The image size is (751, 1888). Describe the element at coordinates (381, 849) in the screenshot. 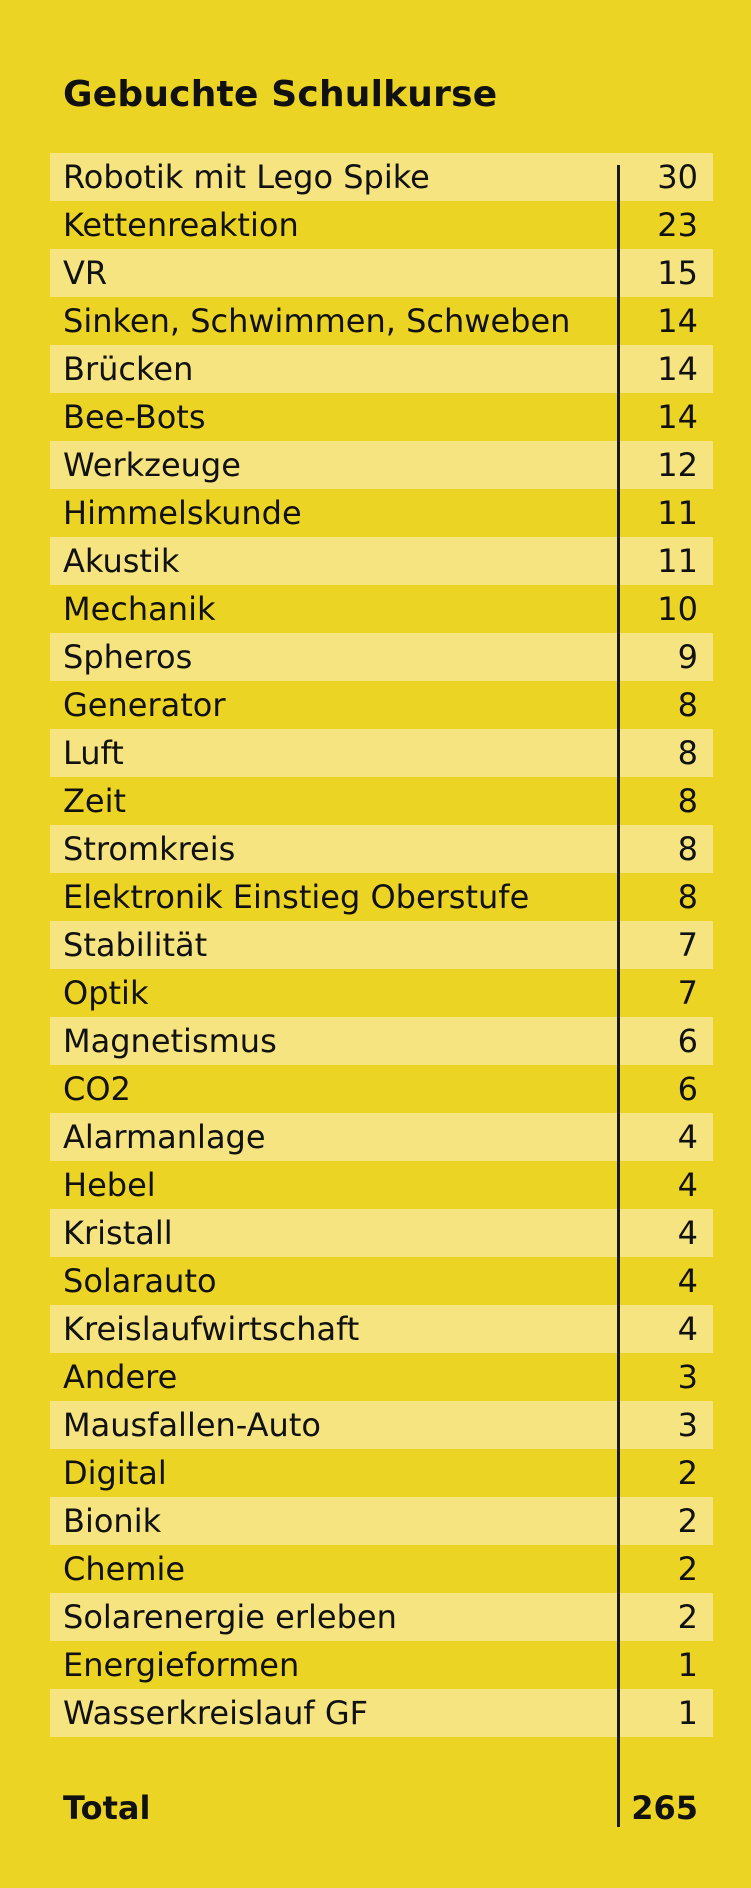

I see `table-row: Stromkreis 8` at that location.